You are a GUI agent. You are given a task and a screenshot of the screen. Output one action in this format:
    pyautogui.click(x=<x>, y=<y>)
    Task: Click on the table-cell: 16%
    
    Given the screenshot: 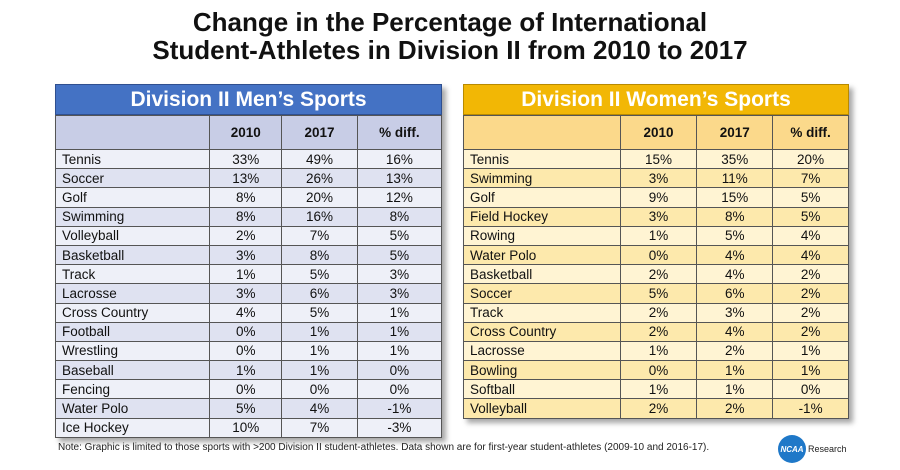 What is the action you would take?
    pyautogui.click(x=319, y=216)
    